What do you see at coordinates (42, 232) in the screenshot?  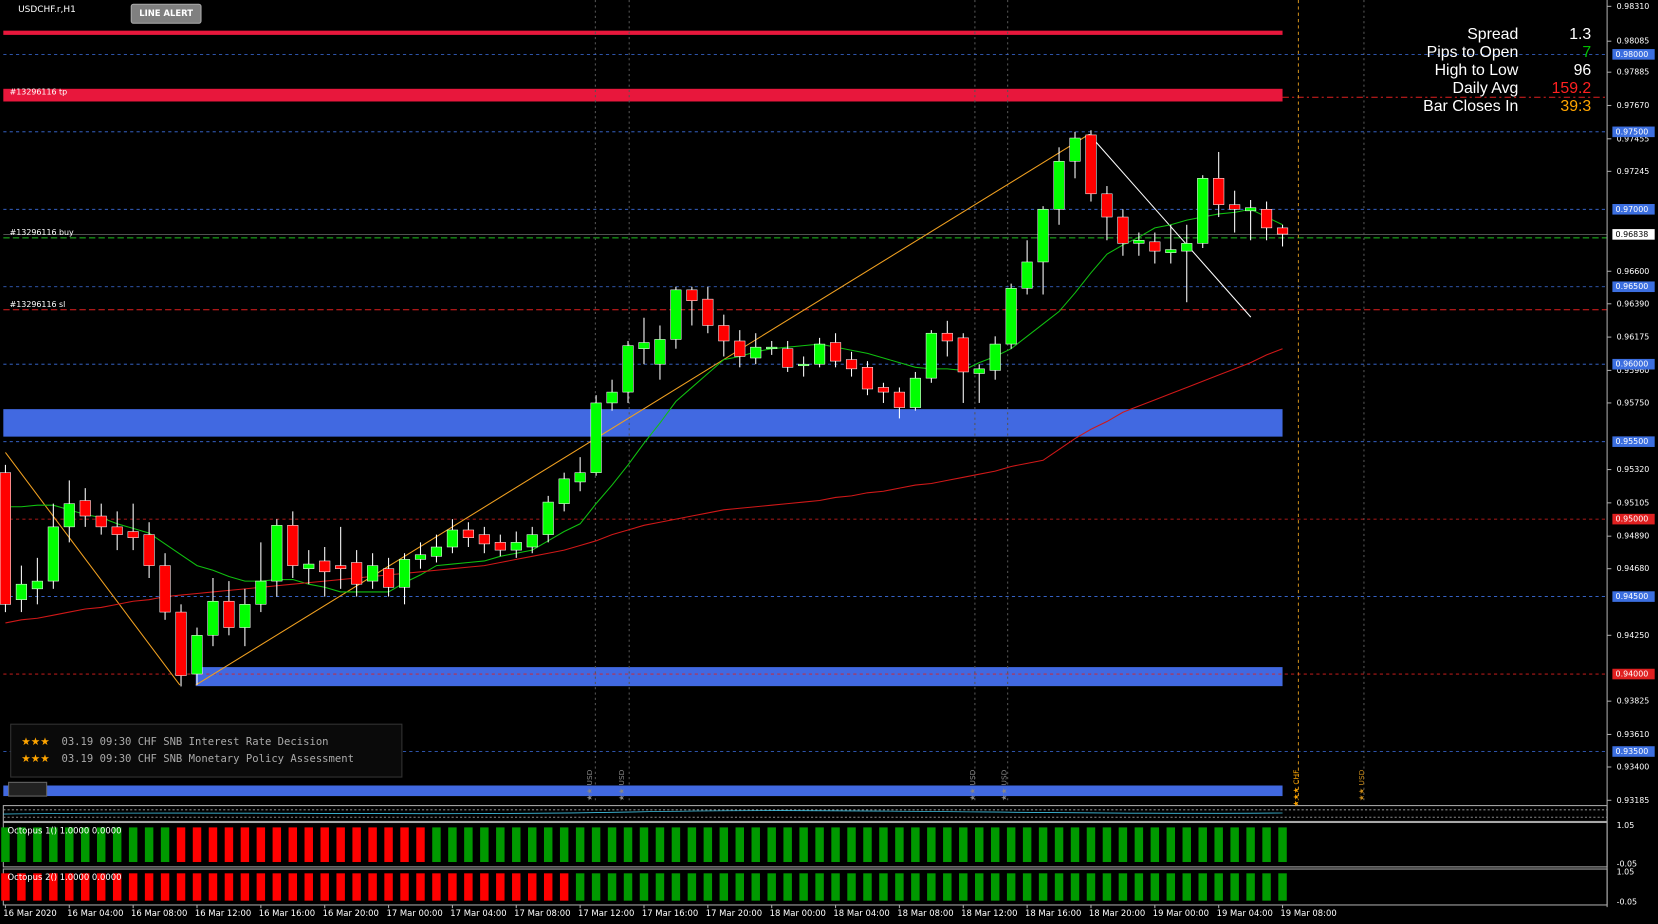 I see `order-label: #13296116 buy` at bounding box center [42, 232].